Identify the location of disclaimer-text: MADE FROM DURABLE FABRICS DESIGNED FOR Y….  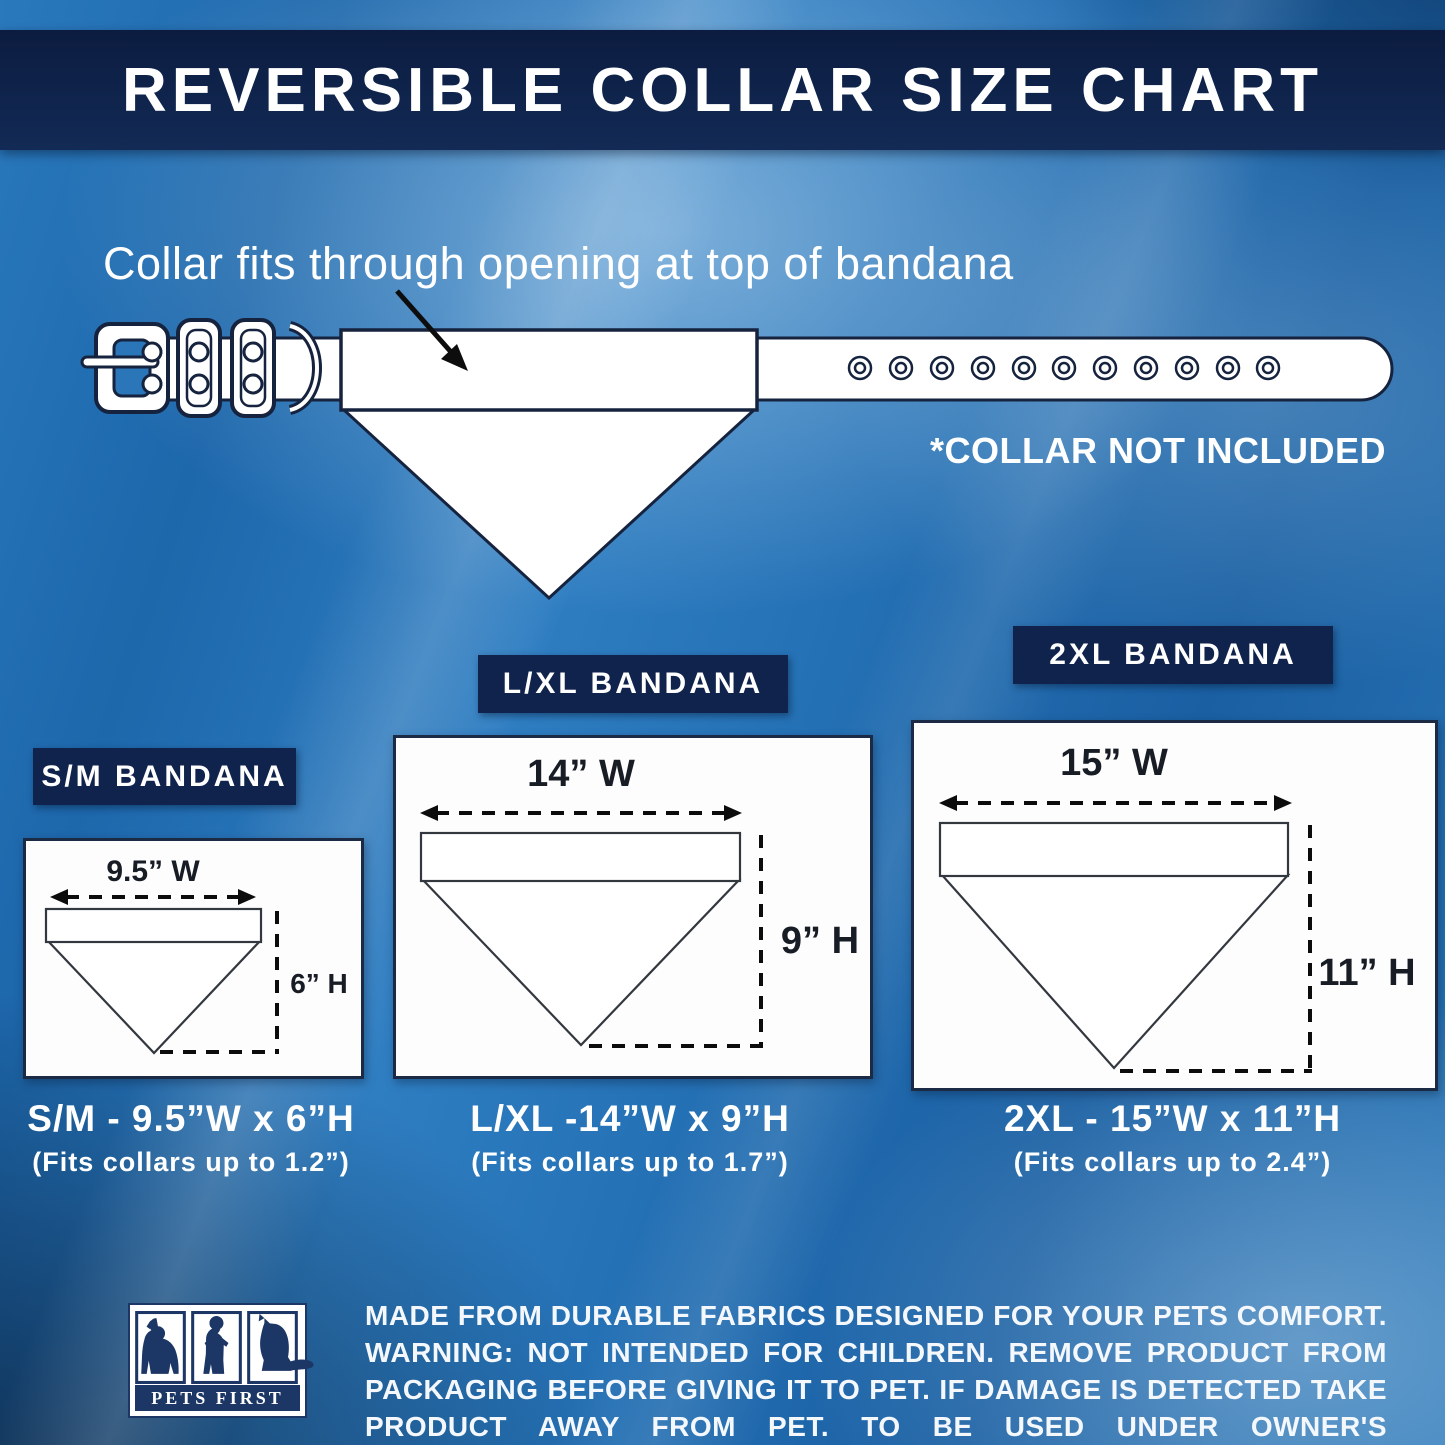
(876, 1371).